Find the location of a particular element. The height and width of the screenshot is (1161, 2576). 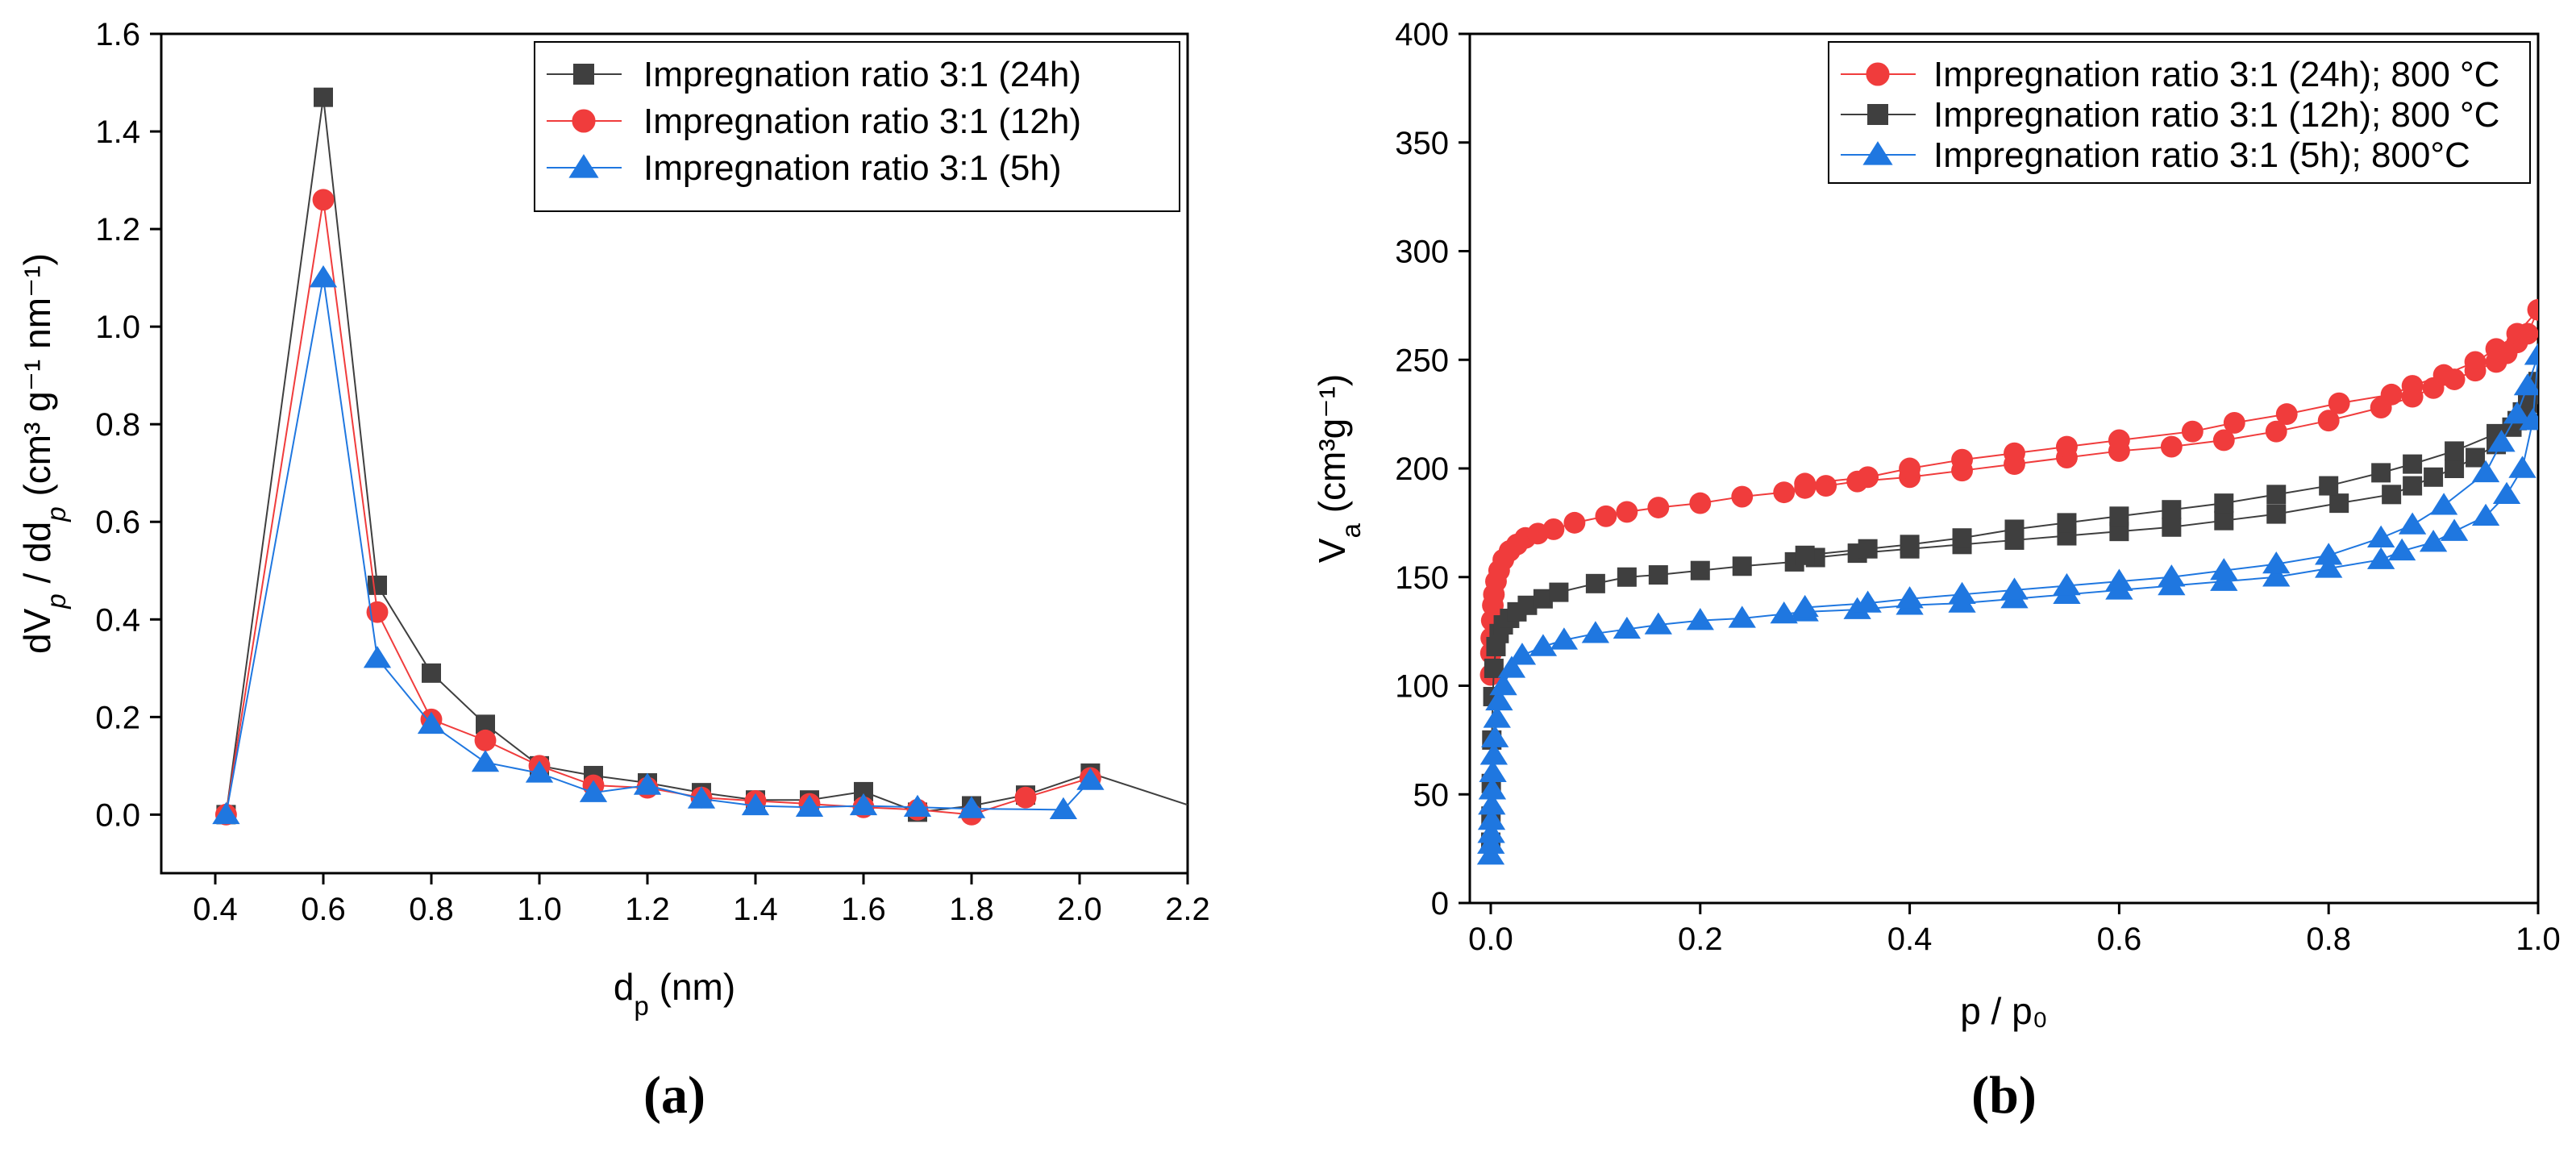

x-tick-label: 0.2 is located at coordinates (1700, 939).